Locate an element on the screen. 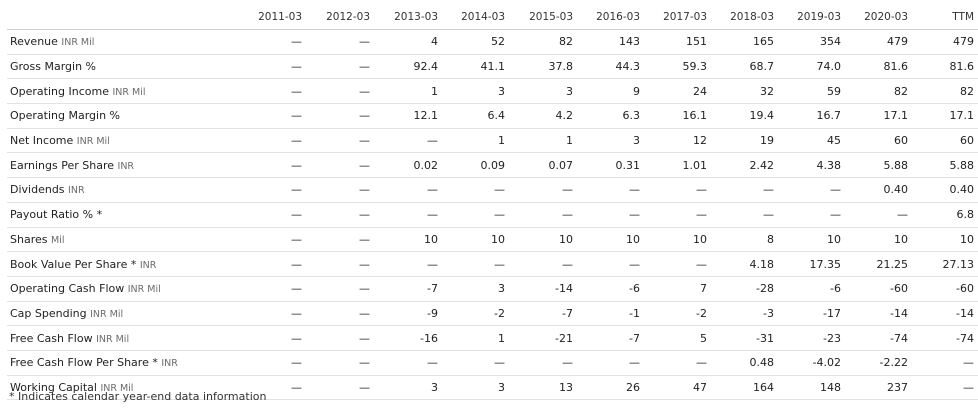 Image resolution: width=978 pixels, height=408 pixels. value-cell: 2.42 is located at coordinates (746, 165).